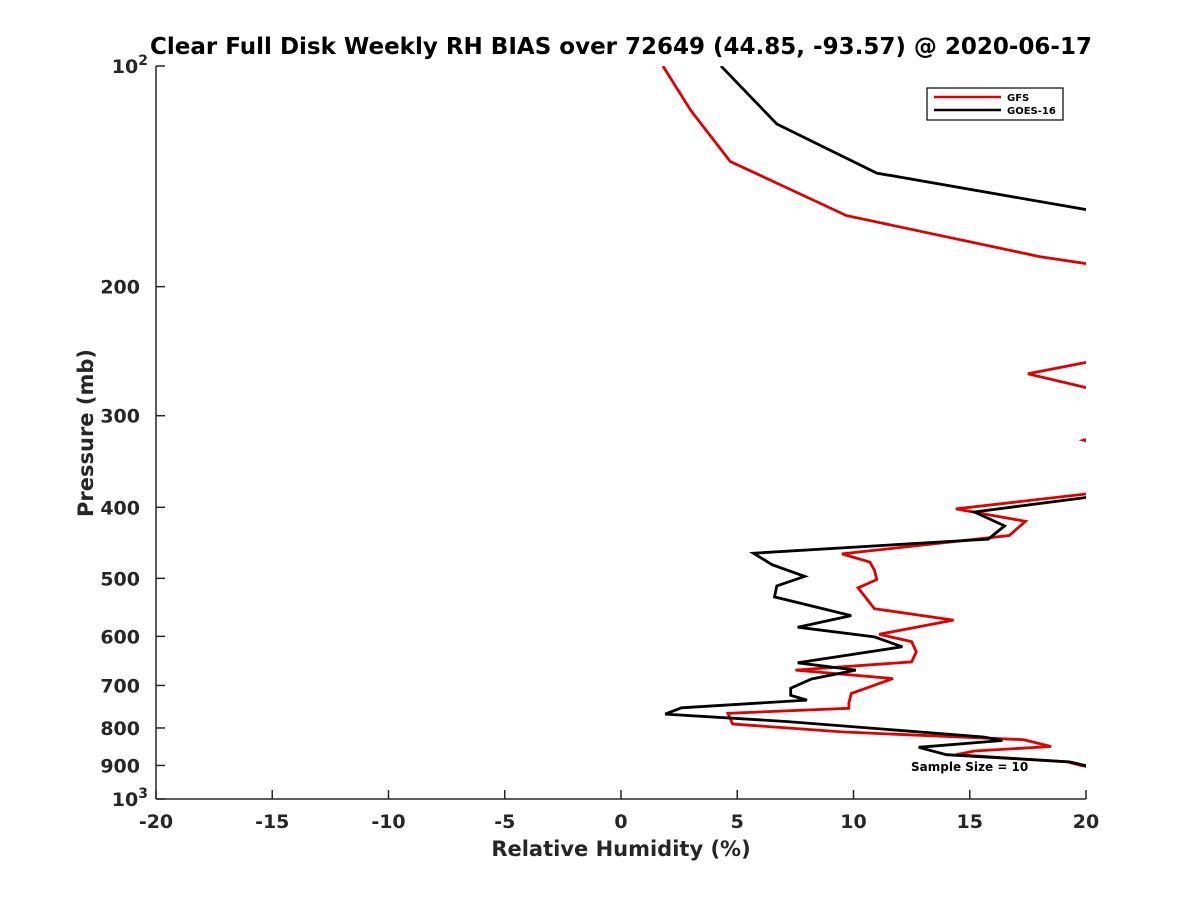 Image resolution: width=1200 pixels, height=900 pixels. Describe the element at coordinates (156, 822) in the screenshot. I see `x-tick-label: -20` at that location.